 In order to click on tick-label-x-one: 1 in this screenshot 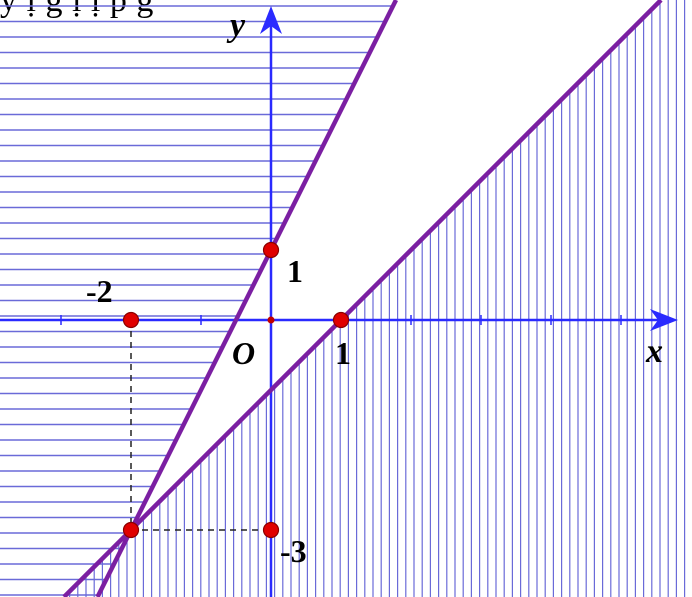, I will do `click(343, 353)`.